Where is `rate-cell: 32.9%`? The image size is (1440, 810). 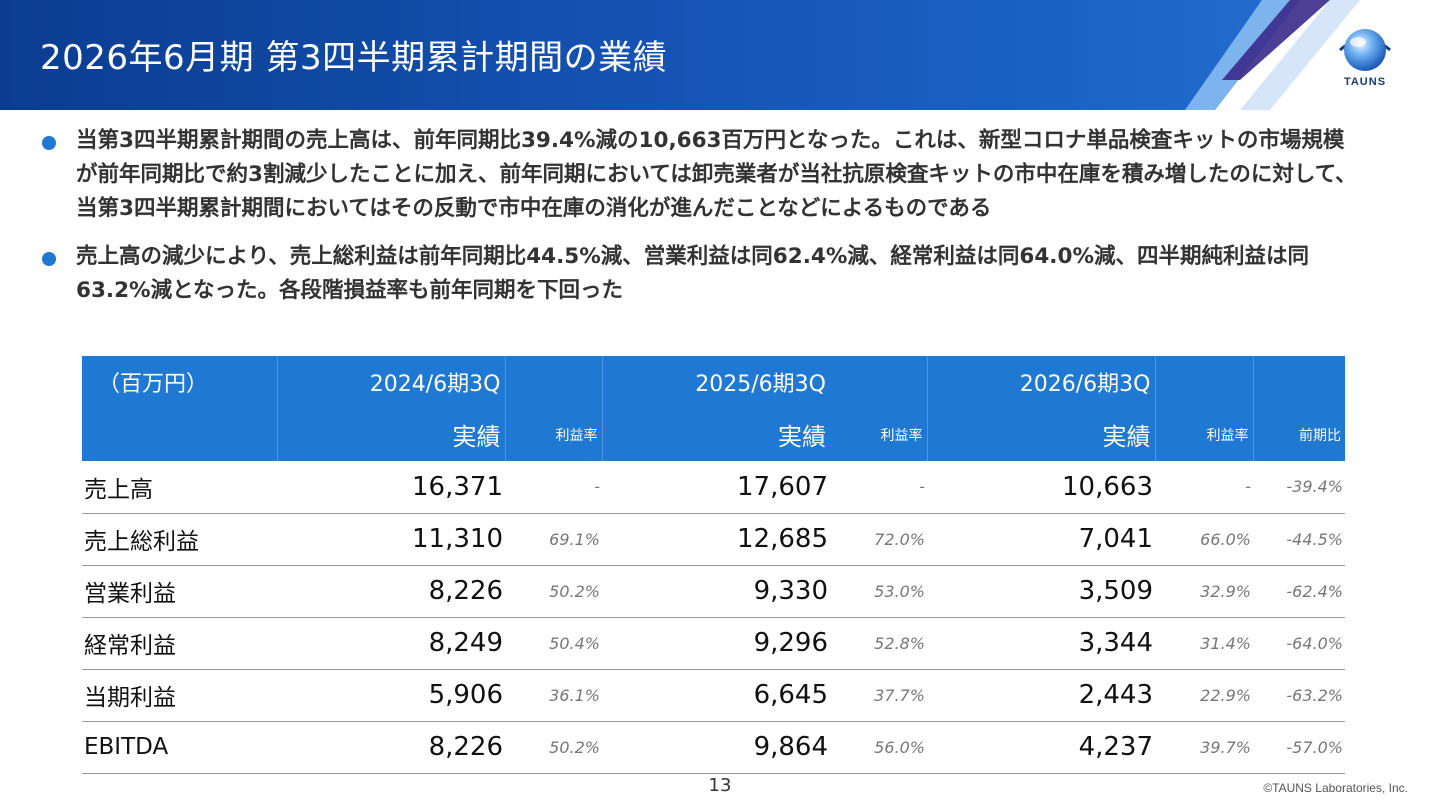
rate-cell: 32.9% is located at coordinates (1204, 591).